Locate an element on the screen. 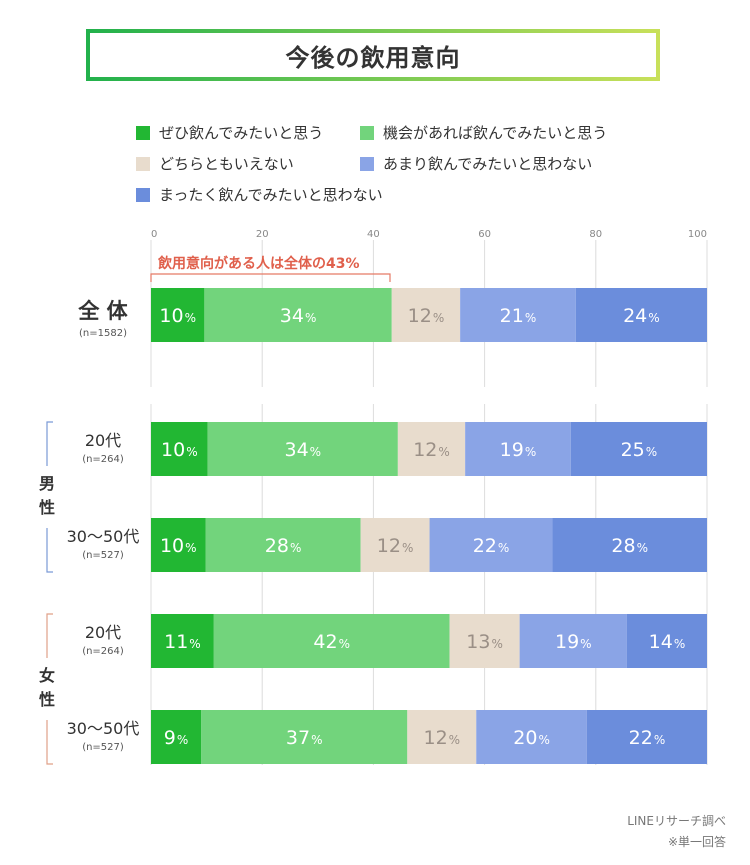  bar-row4-seg1 is located at coordinates (182, 641).